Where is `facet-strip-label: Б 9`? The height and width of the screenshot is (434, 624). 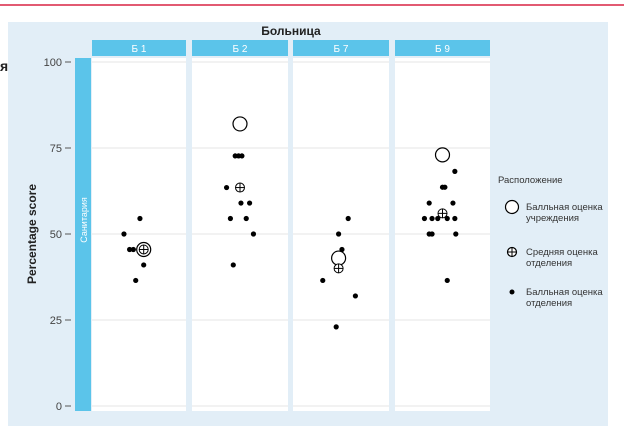
facet-strip-label: Б 9 is located at coordinates (442, 49).